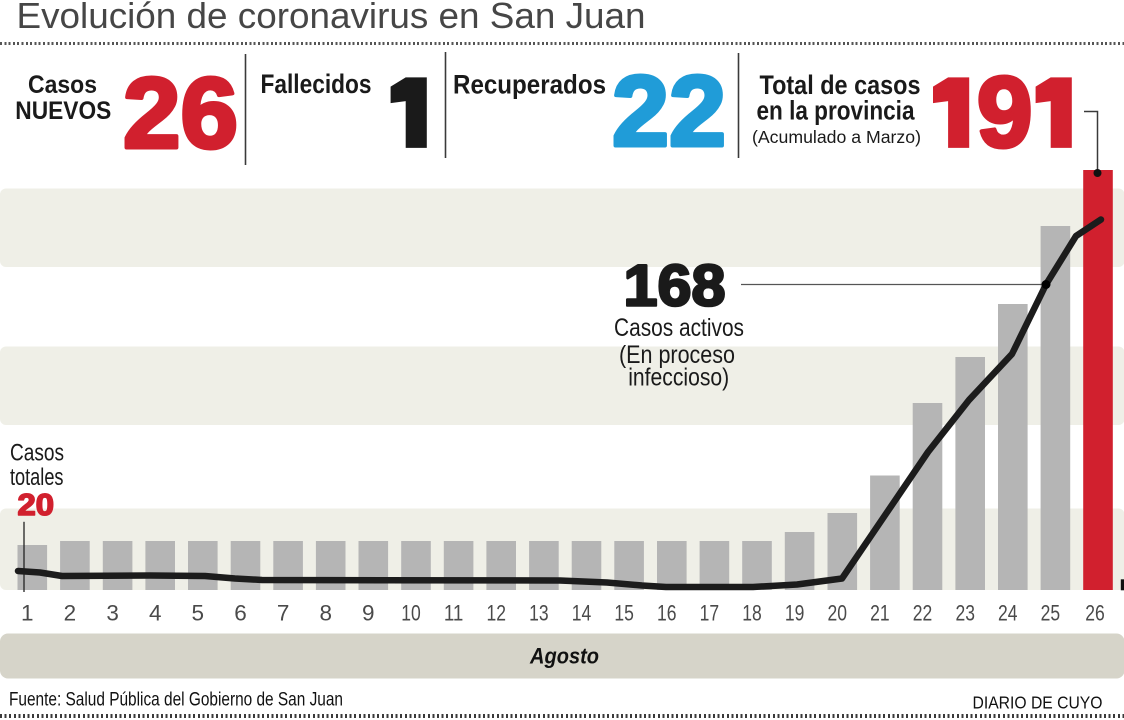 This screenshot has width=1124, height=720. Describe the element at coordinates (112, 612) in the screenshot. I see `svg-text: 3` at that location.